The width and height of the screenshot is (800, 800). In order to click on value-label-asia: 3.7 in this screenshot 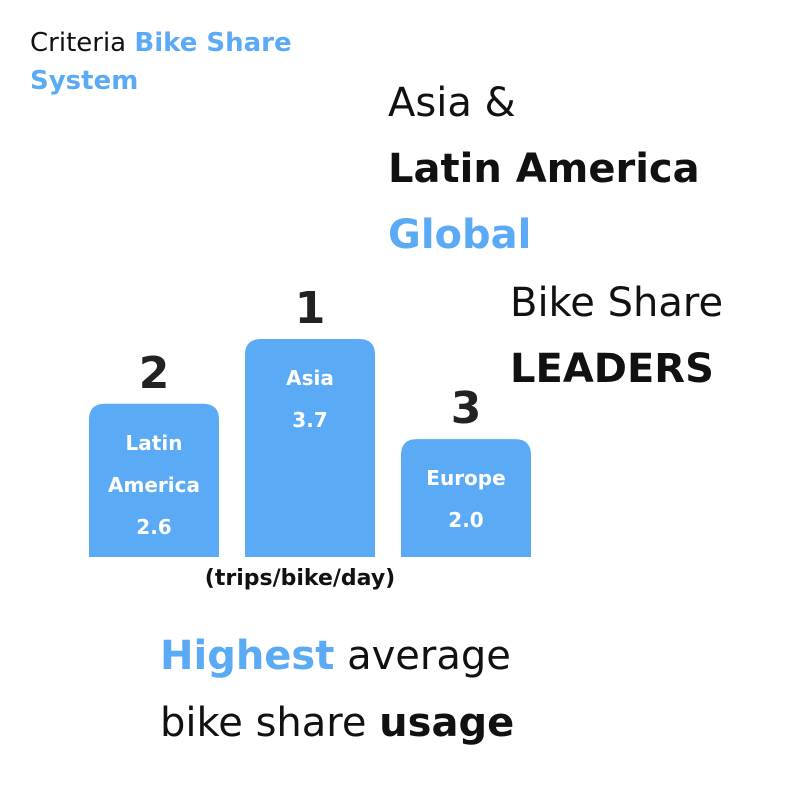, I will do `click(309, 420)`.